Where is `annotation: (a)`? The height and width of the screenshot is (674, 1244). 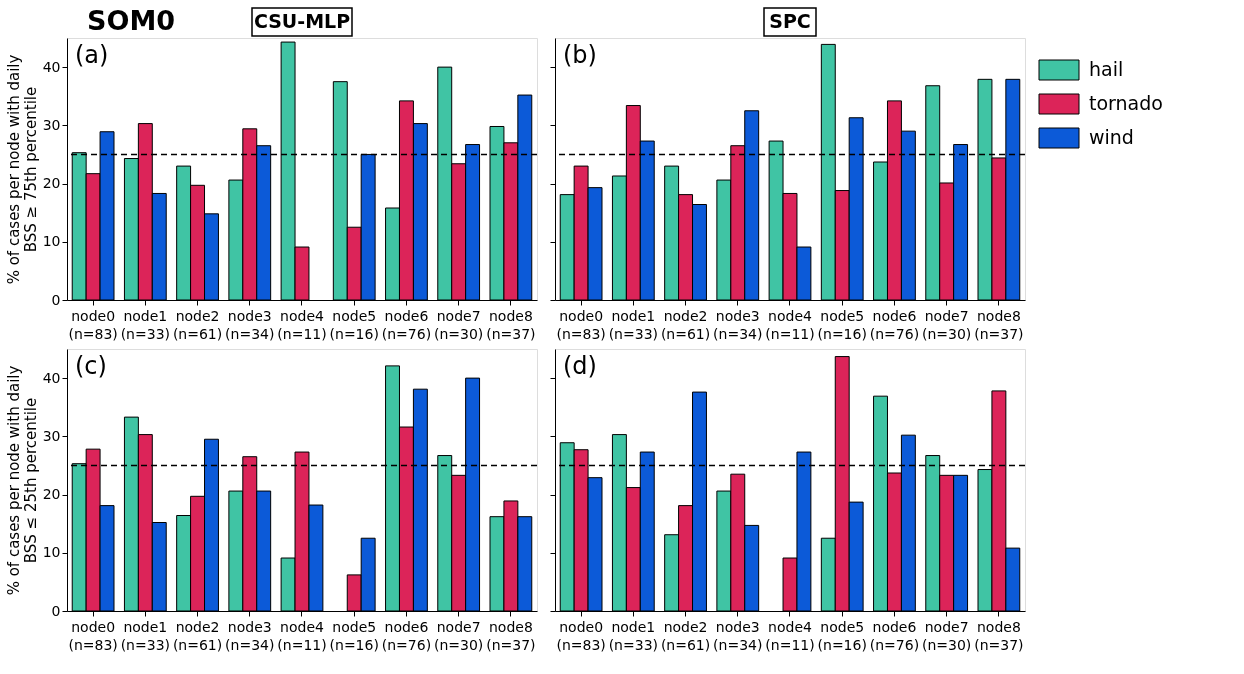
annotation: (a) is located at coordinates (92, 55).